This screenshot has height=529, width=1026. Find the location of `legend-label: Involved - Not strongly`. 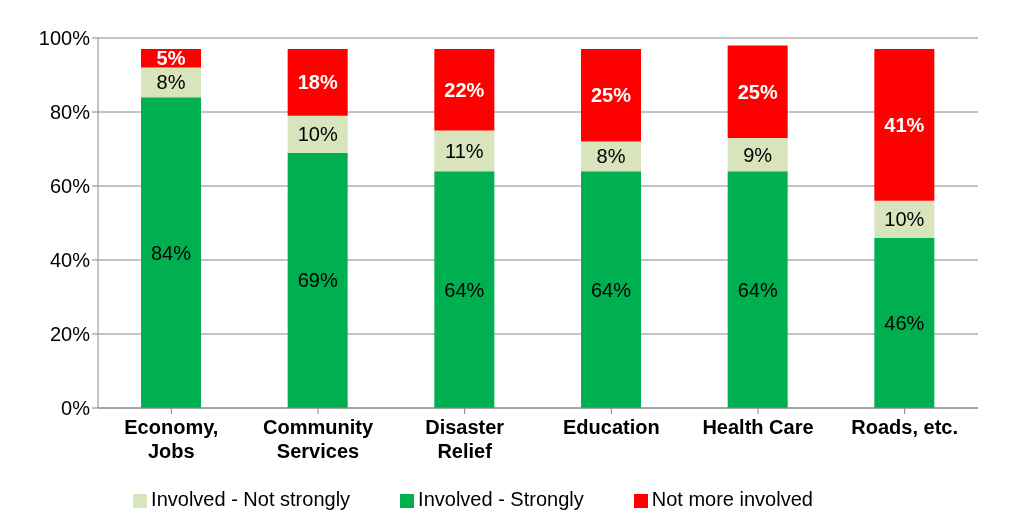

legend-label: Involved - Not strongly is located at coordinates (251, 499).